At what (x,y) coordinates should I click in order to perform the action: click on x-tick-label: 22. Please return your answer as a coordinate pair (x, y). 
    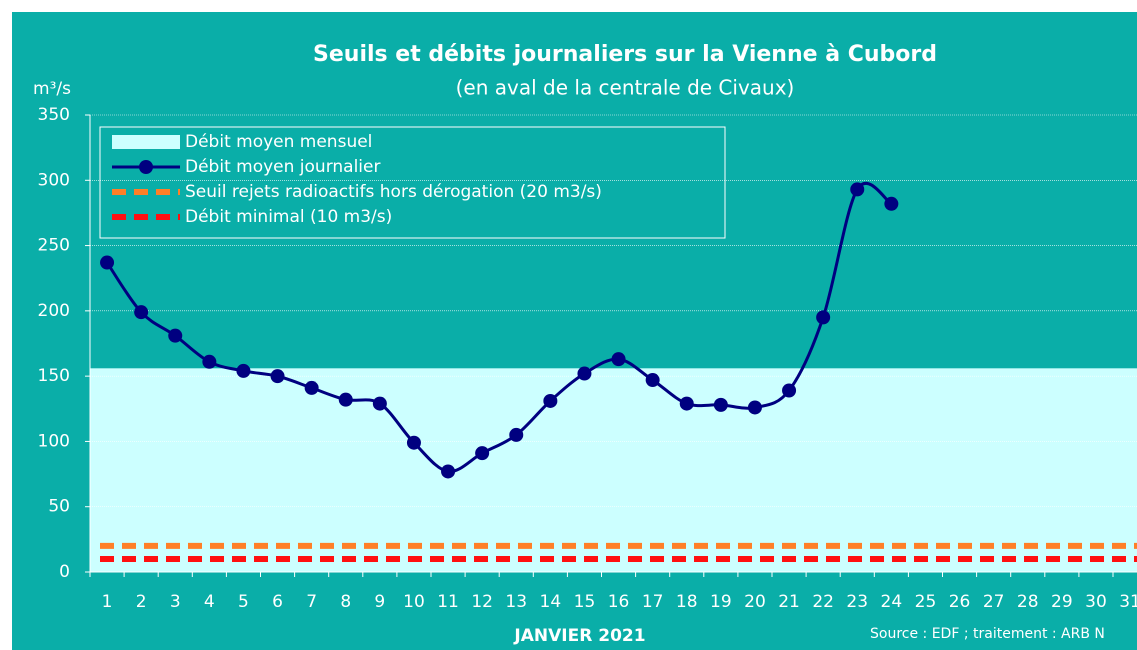
    Looking at the image, I should click on (823, 602).